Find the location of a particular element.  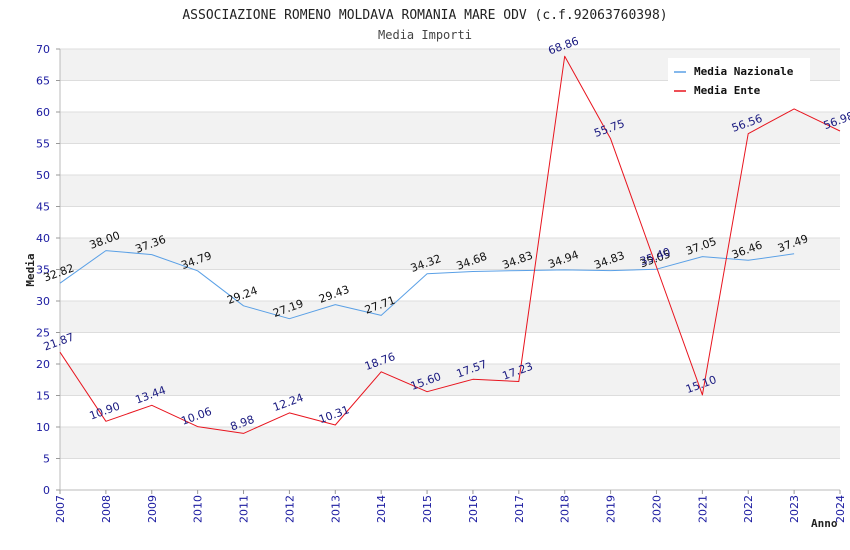

x-tick-label: 2019 is located at coordinates (611, 509).